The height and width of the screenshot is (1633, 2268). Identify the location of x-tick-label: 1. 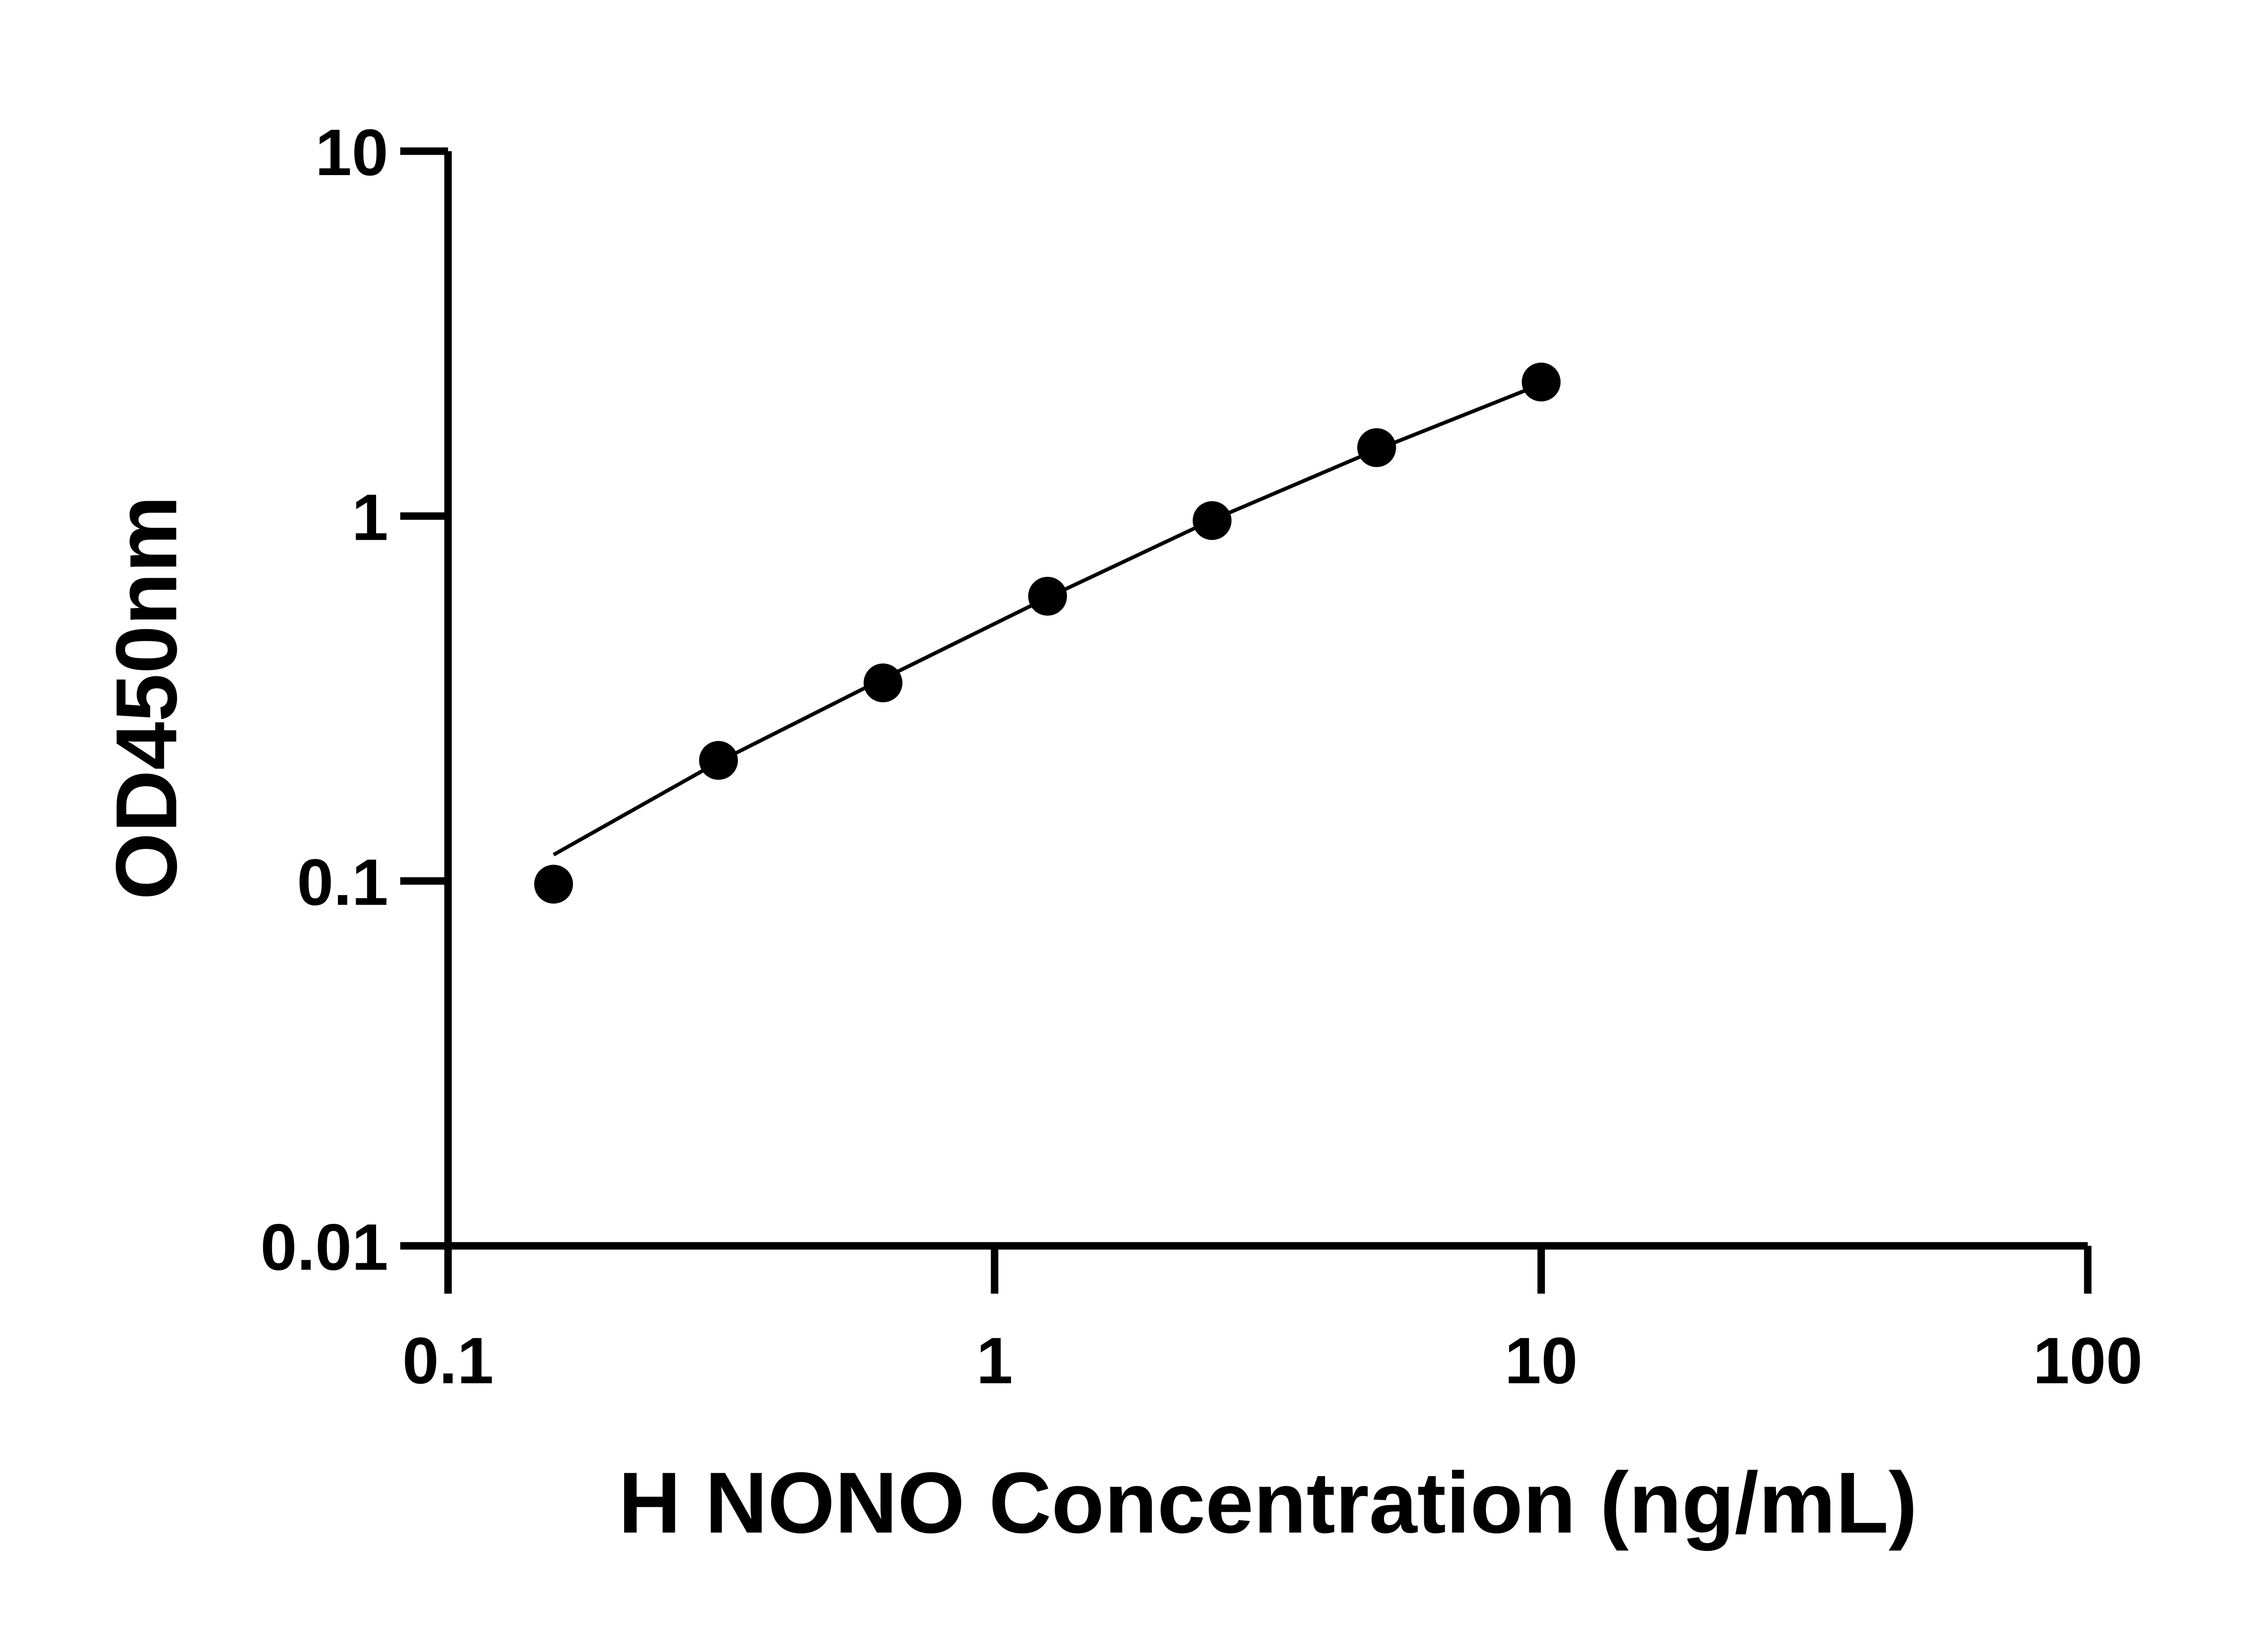
(995, 1360).